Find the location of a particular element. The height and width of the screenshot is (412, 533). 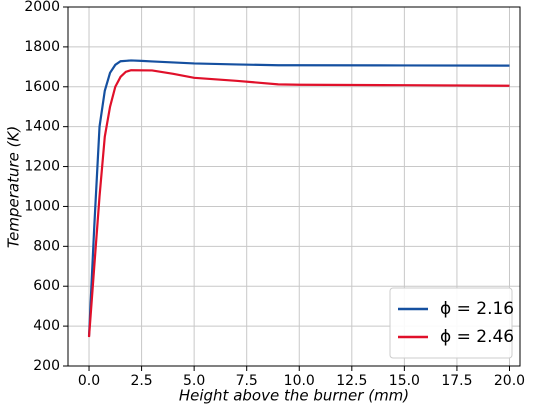

x-tick-label: 0.0 is located at coordinates (89, 381).